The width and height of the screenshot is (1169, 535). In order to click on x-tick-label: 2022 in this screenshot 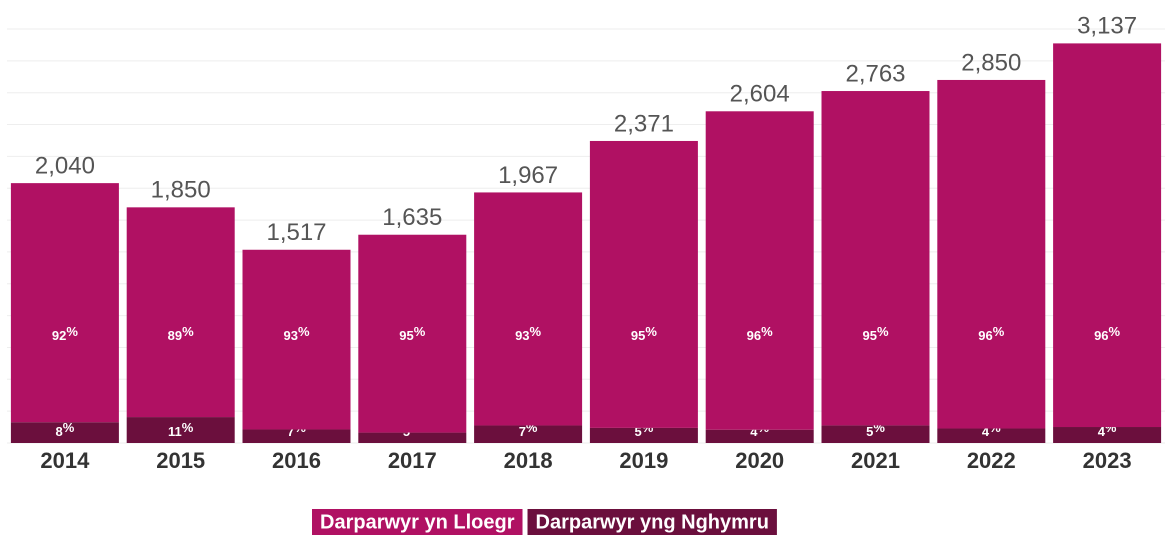, I will do `click(991, 460)`.